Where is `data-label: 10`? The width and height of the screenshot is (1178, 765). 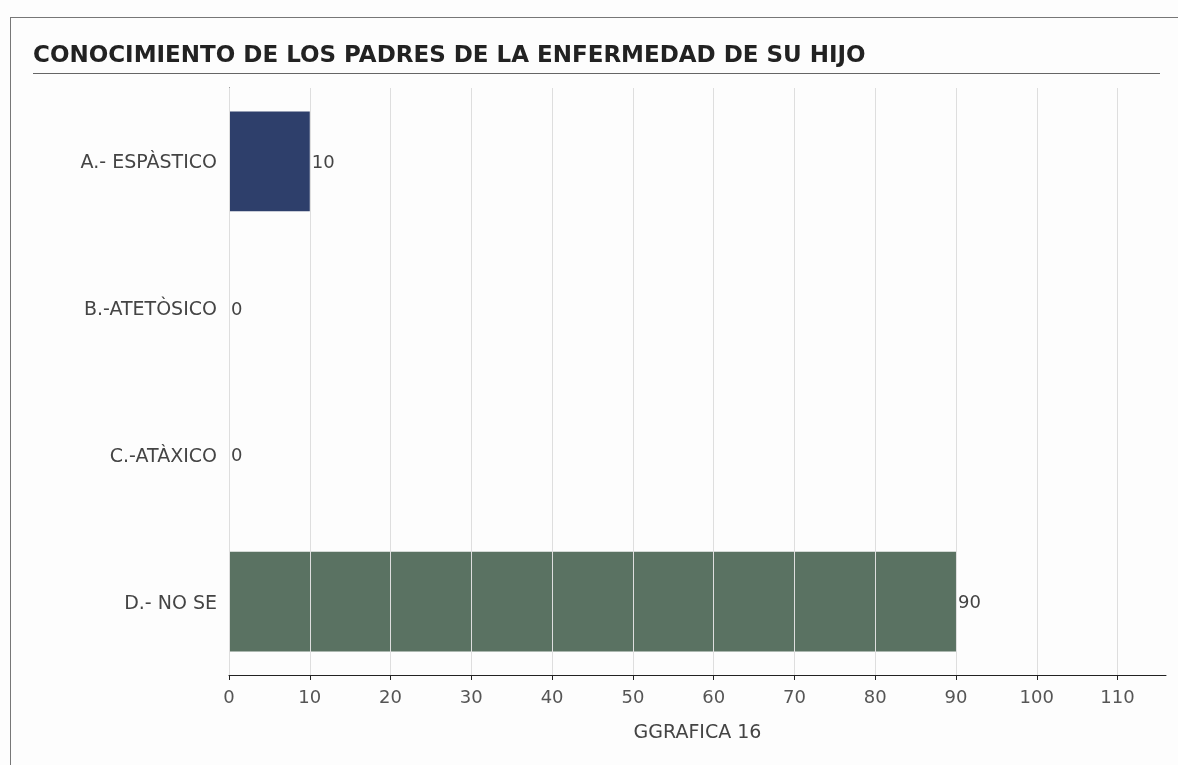
data-label: 10 is located at coordinates (323, 161).